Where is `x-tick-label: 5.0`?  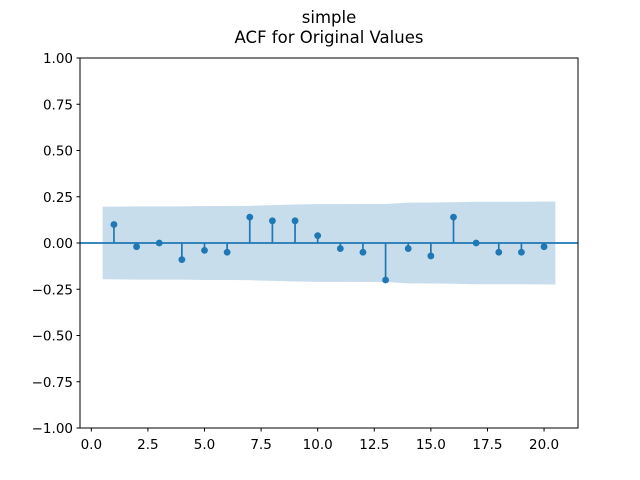 x-tick-label: 5.0 is located at coordinates (204, 445).